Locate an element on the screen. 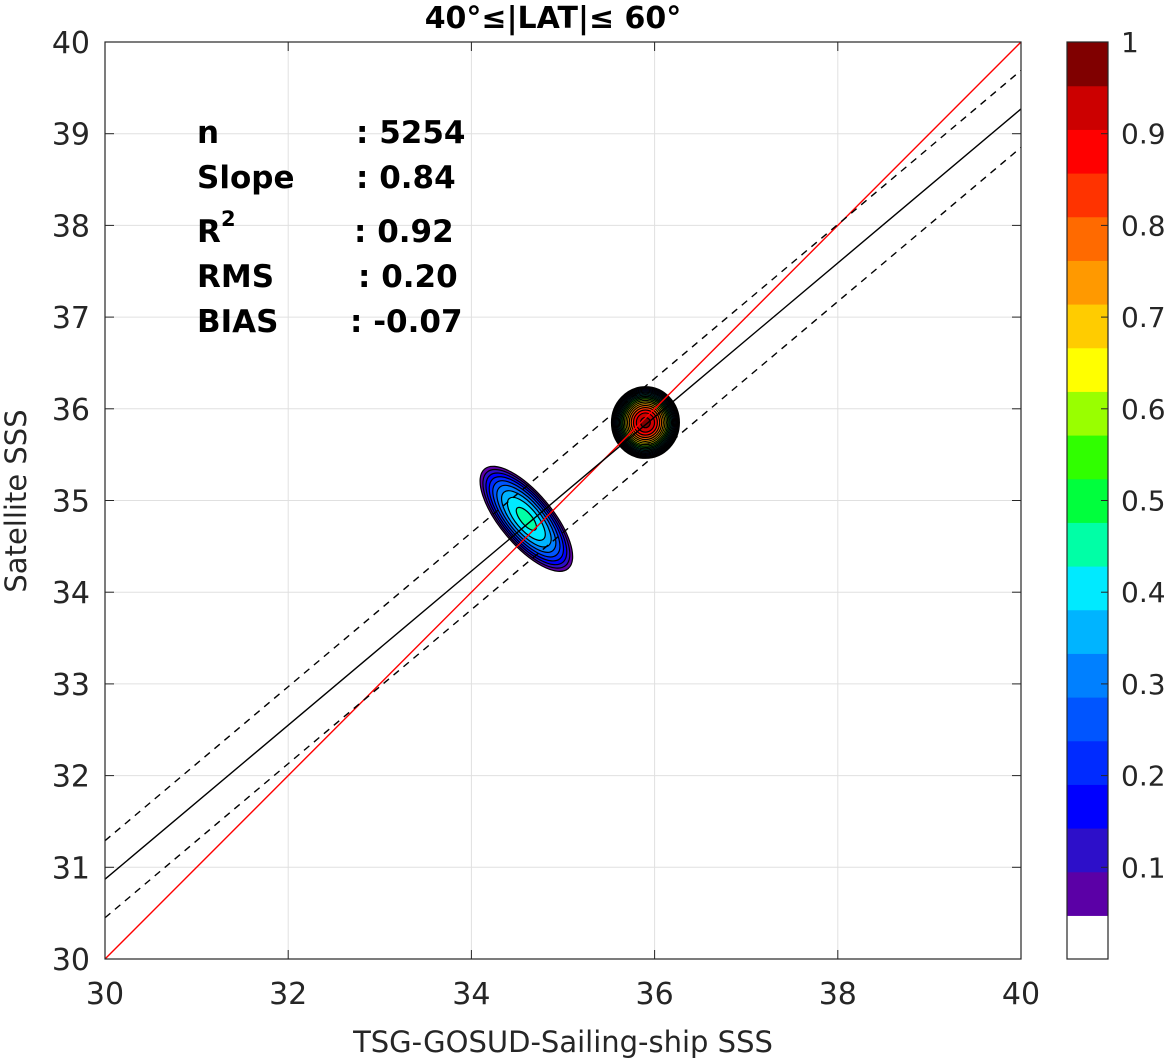 The image size is (1172, 1062). colorbar-tick-label: 0.2 is located at coordinates (1143, 776).